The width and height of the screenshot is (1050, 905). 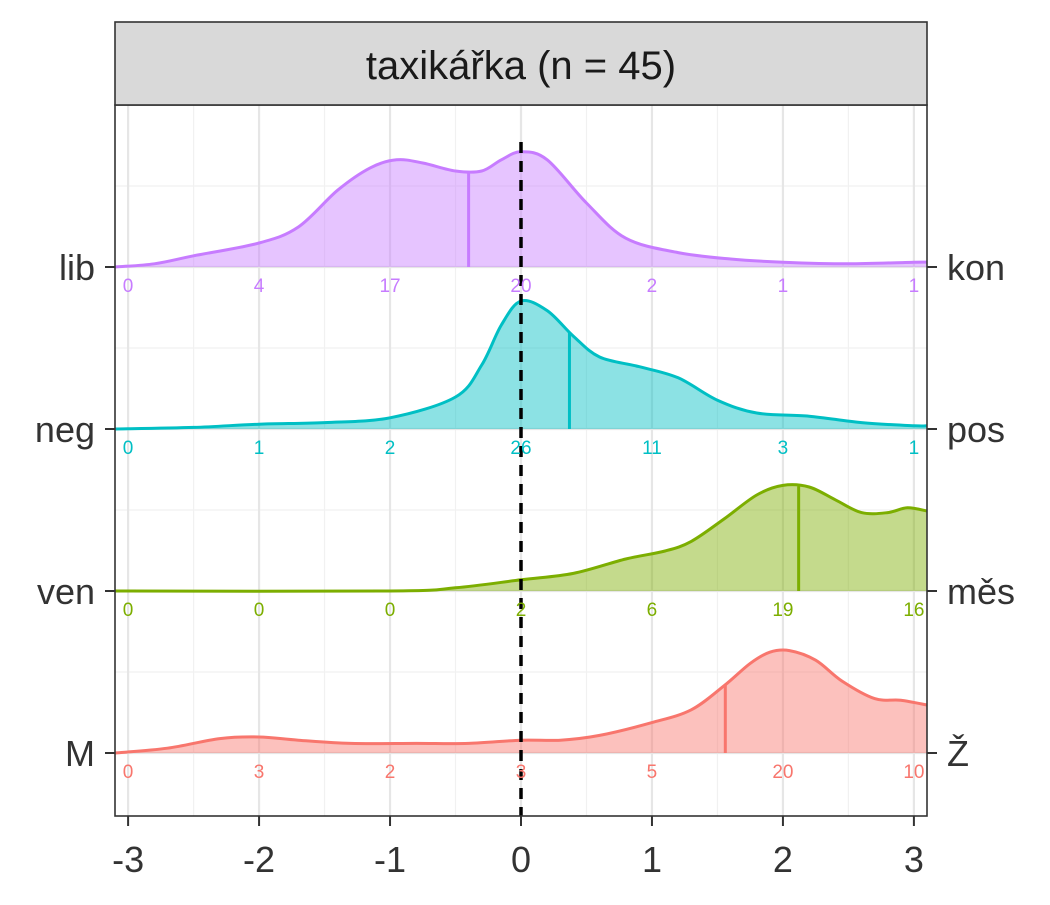 What do you see at coordinates (128, 859) in the screenshot?
I see `x-tick-label: -3` at bounding box center [128, 859].